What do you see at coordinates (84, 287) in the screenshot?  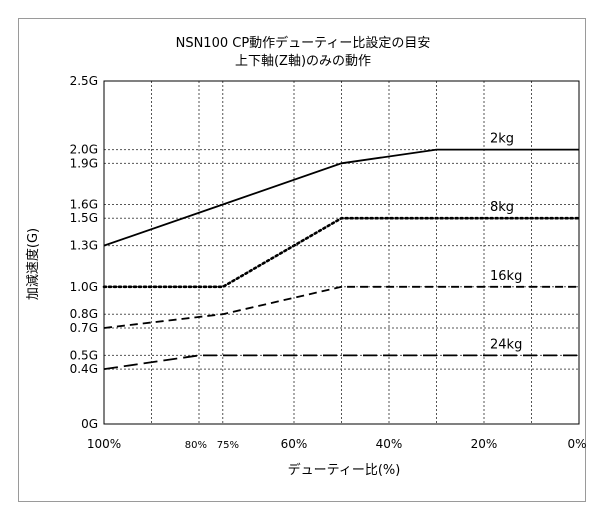 I see `y-tick-label: 1.0G` at bounding box center [84, 287].